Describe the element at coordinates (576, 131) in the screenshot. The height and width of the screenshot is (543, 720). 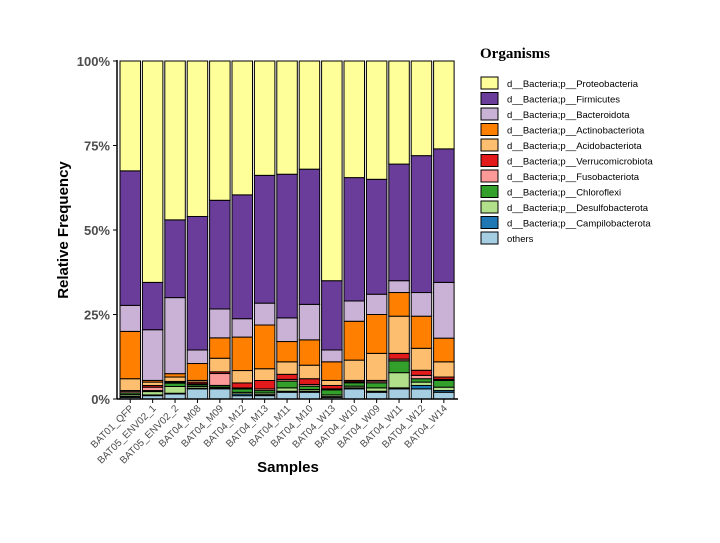
I see `legend-label: d__Bacteria;p__Actinobacteriota` at that location.